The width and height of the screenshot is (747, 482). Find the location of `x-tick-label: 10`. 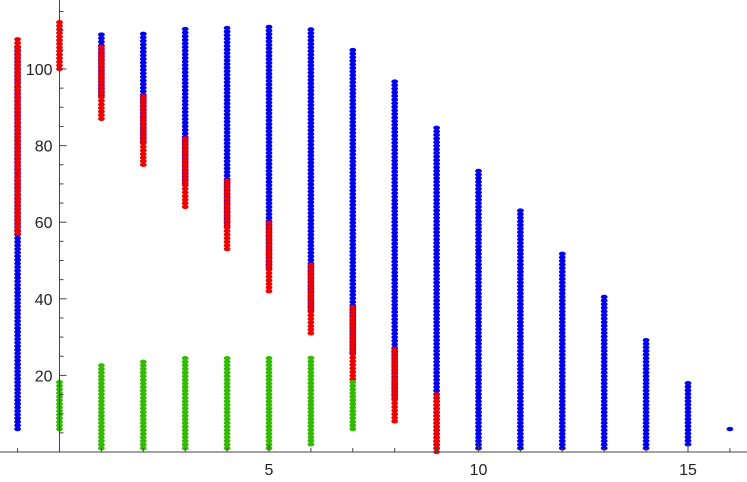

x-tick-label: 10 is located at coordinates (479, 470).